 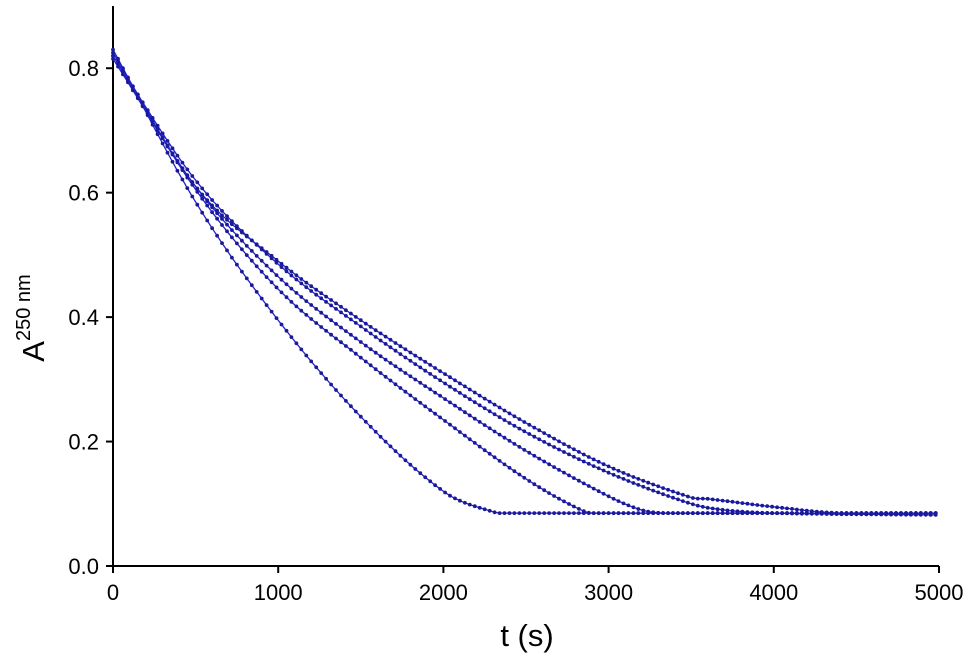 I want to click on x-axis-title: t (s), so click(x=526, y=635).